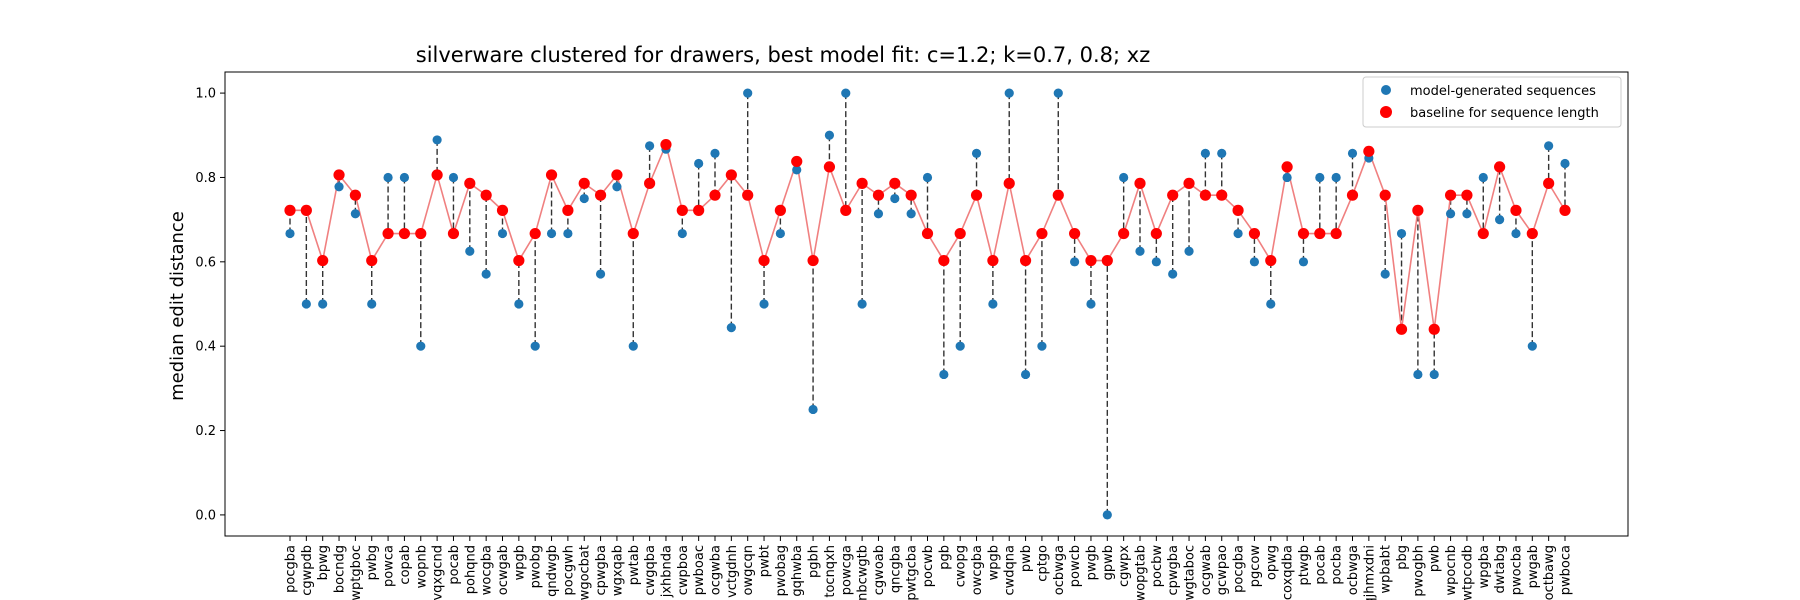 The height and width of the screenshot is (600, 1800). What do you see at coordinates (1255, 566) in the screenshot?
I see `x-tick-label: pgcow` at bounding box center [1255, 566].